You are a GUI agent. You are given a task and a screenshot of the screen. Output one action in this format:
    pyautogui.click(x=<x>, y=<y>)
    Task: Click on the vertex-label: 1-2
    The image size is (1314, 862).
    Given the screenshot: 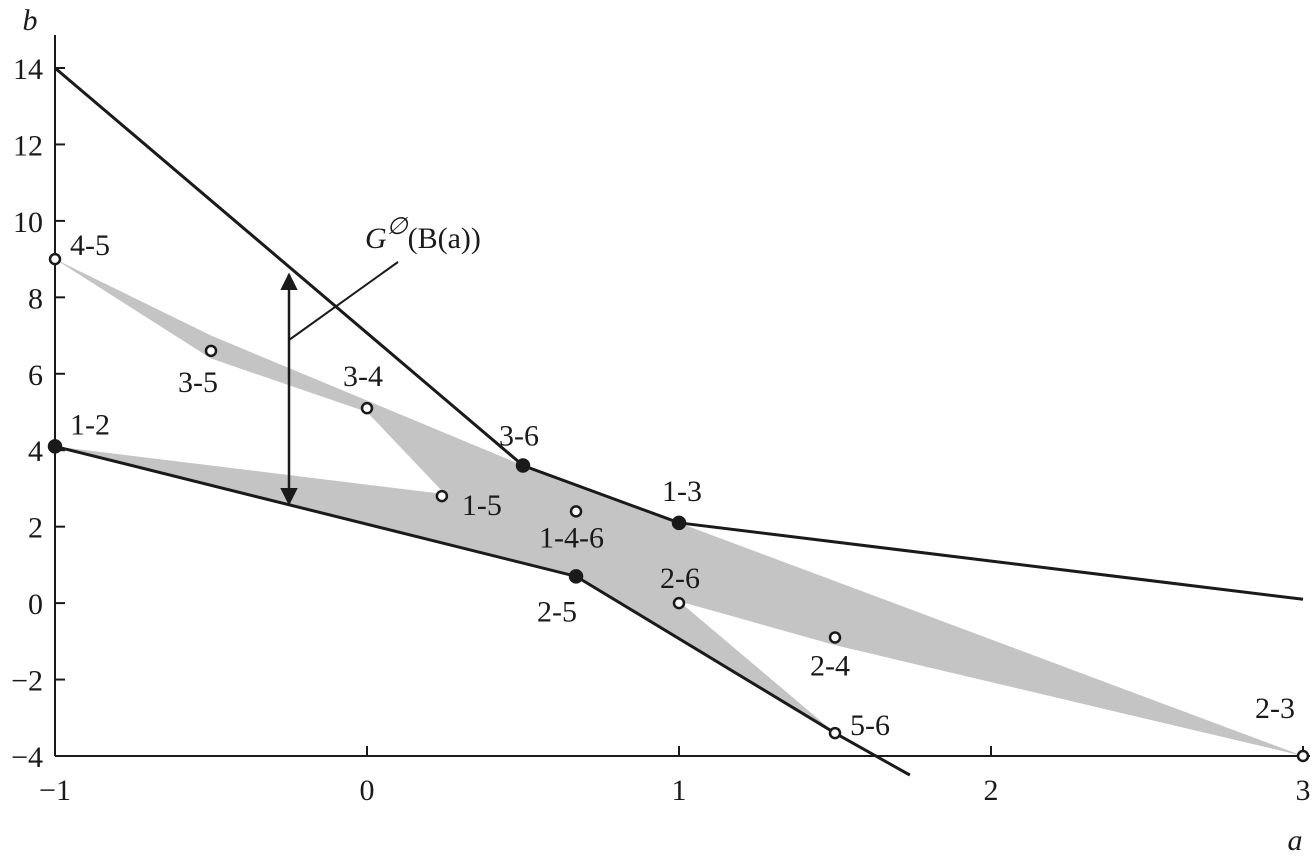 What is the action you would take?
    pyautogui.click(x=90, y=424)
    